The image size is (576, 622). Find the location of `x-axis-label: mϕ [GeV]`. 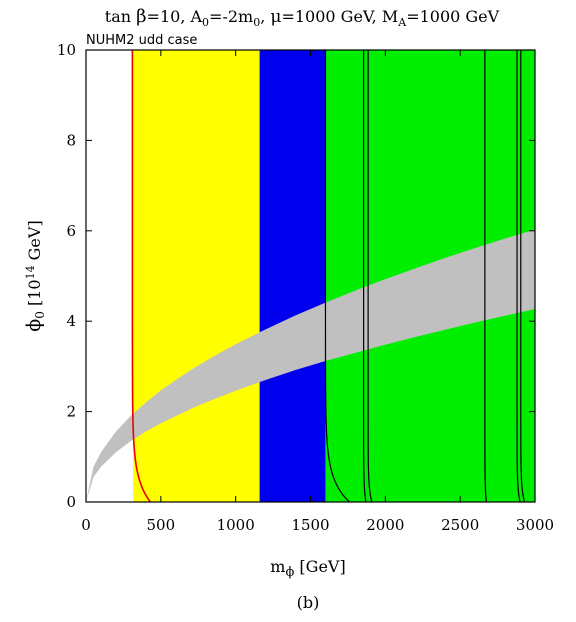

x-axis-label: mϕ [GeV] is located at coordinates (307, 568).